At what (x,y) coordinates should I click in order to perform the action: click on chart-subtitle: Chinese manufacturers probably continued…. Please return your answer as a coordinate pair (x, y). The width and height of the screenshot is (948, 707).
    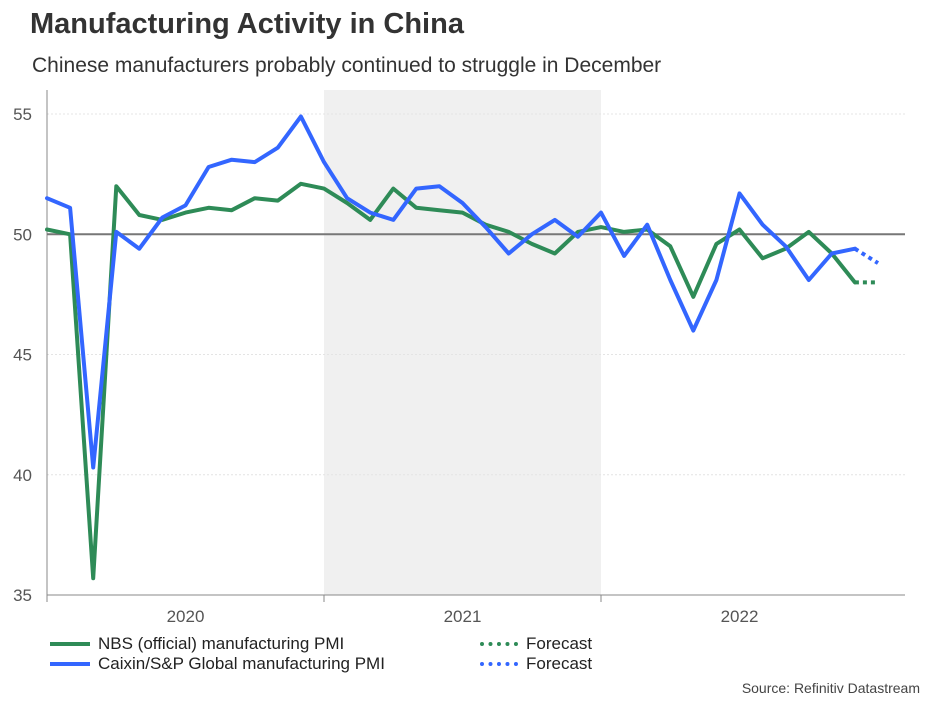
    Looking at the image, I should click on (347, 65).